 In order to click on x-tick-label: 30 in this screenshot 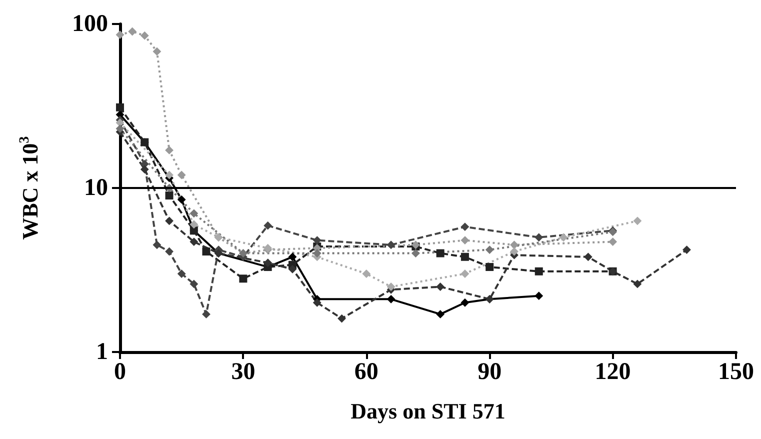, I will do `click(243, 372)`.